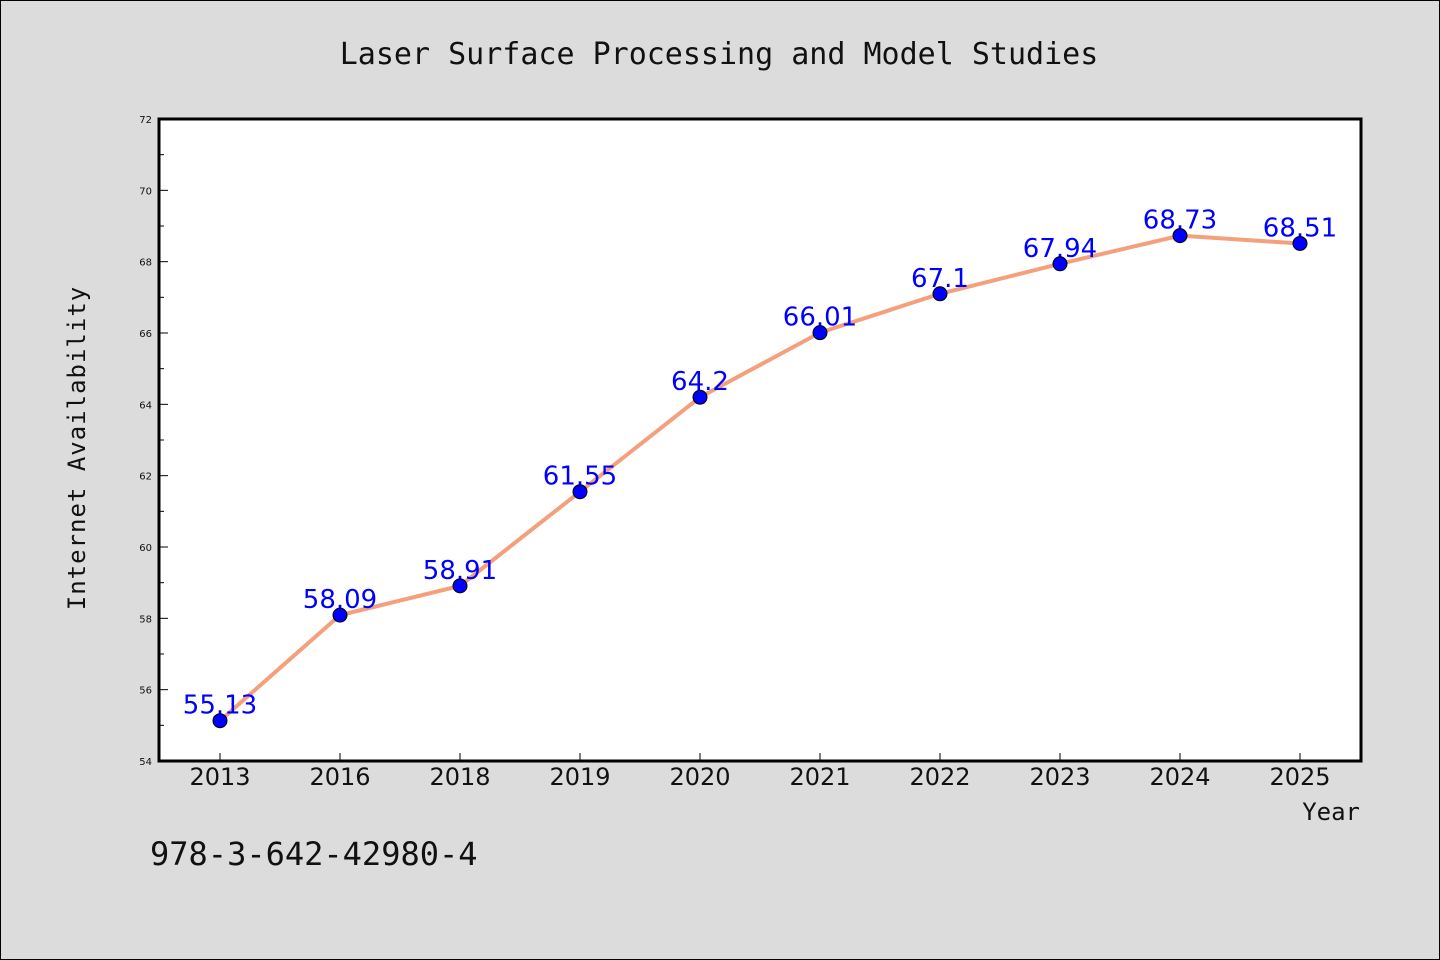  What do you see at coordinates (145, 120) in the screenshot?
I see `y-tick-label: 72` at bounding box center [145, 120].